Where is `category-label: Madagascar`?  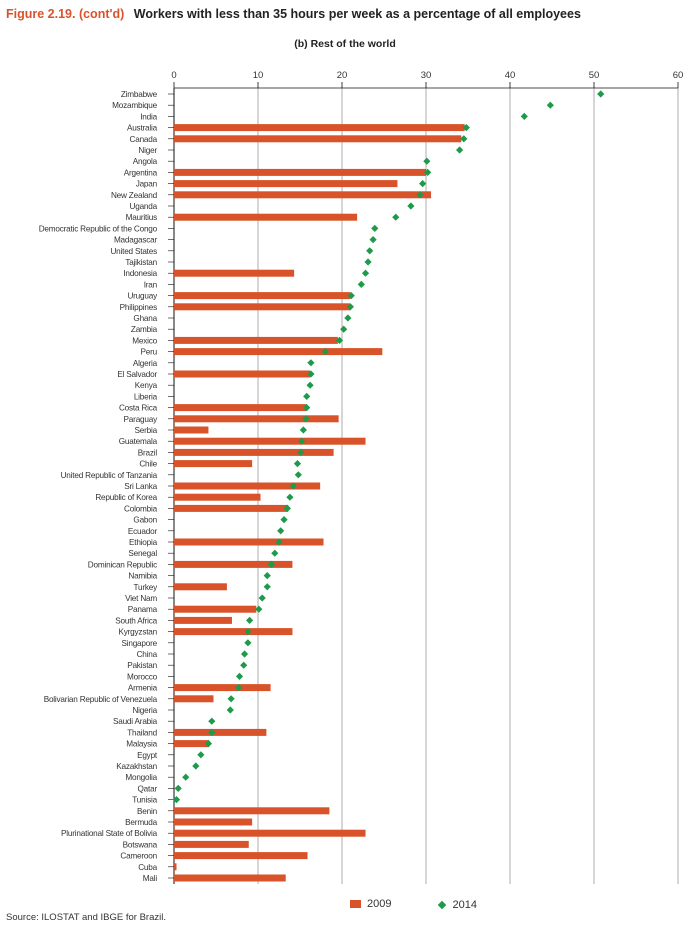
category-label: Madagascar is located at coordinates (136, 240).